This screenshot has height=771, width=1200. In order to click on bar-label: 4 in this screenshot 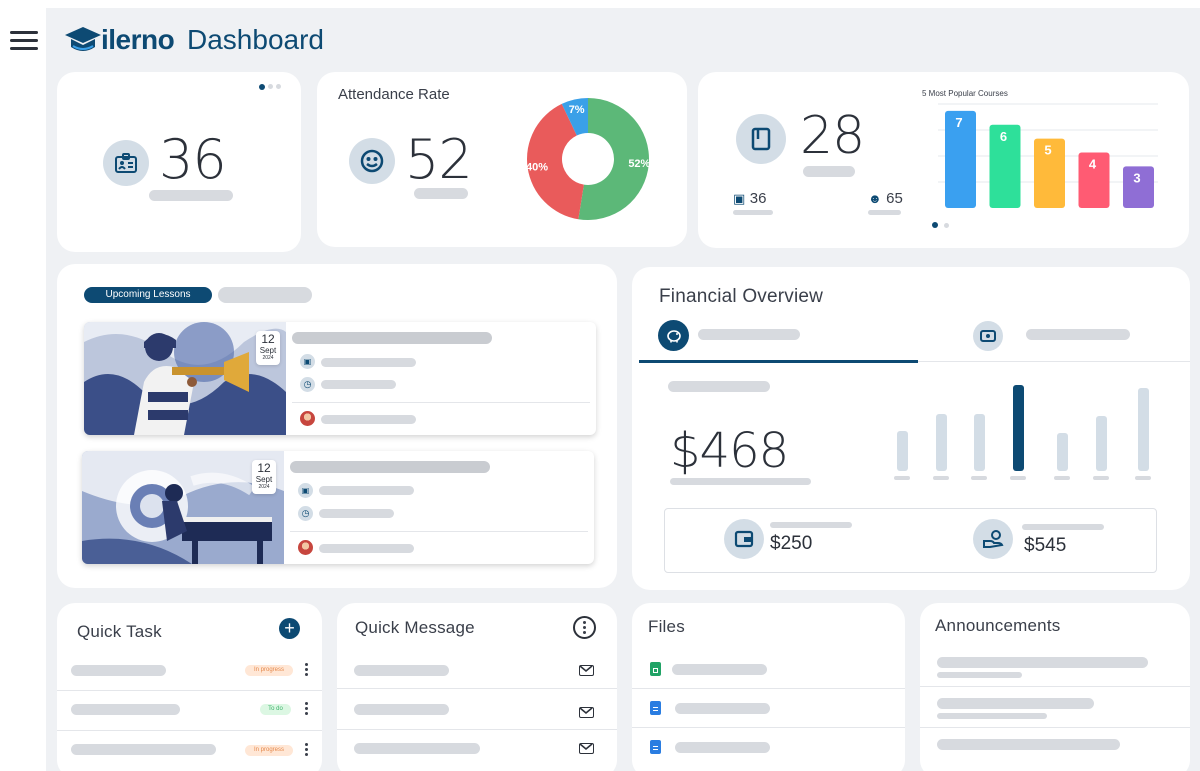, I will do `click(1093, 164)`.